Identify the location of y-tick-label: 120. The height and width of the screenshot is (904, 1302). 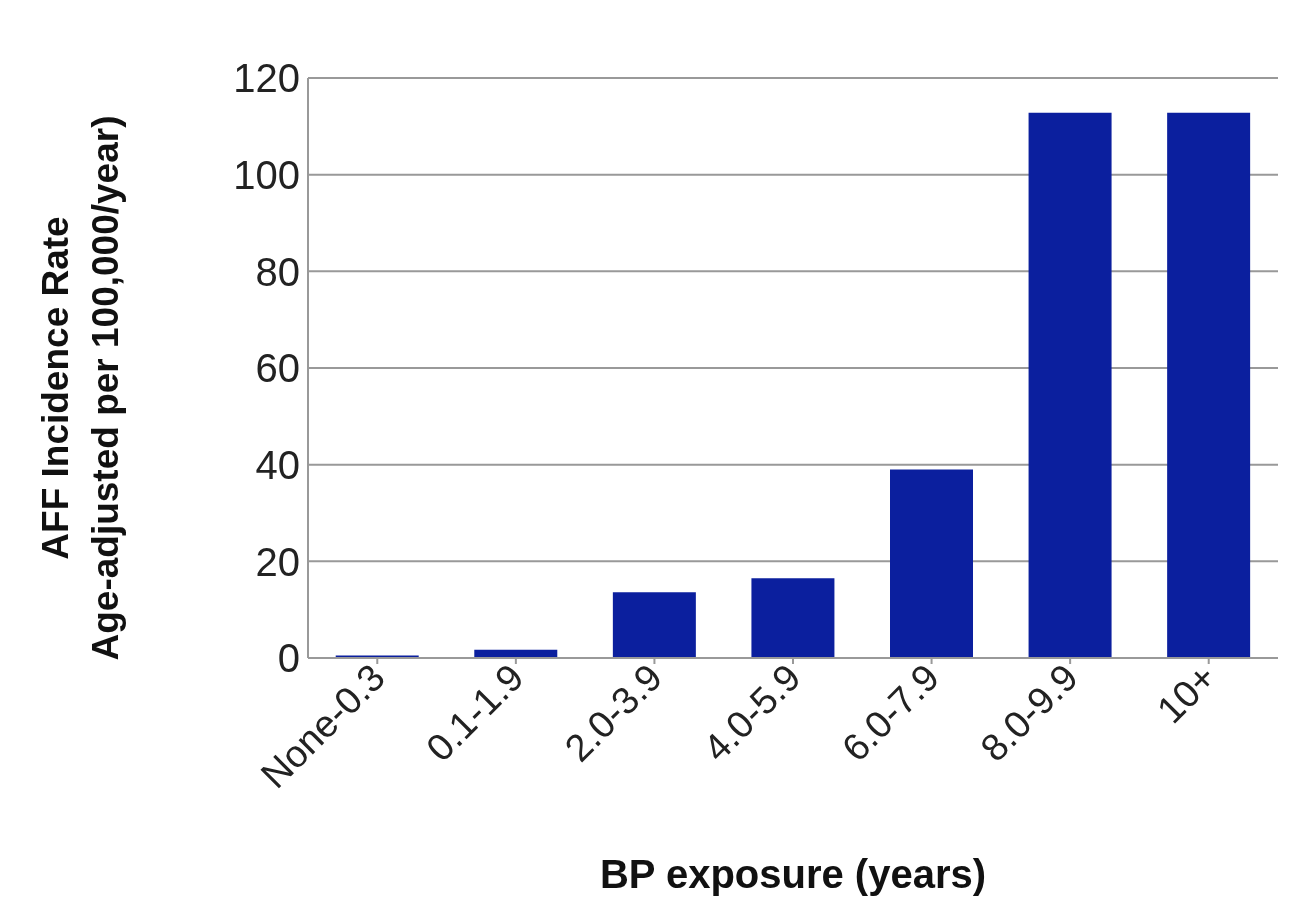
(266, 78).